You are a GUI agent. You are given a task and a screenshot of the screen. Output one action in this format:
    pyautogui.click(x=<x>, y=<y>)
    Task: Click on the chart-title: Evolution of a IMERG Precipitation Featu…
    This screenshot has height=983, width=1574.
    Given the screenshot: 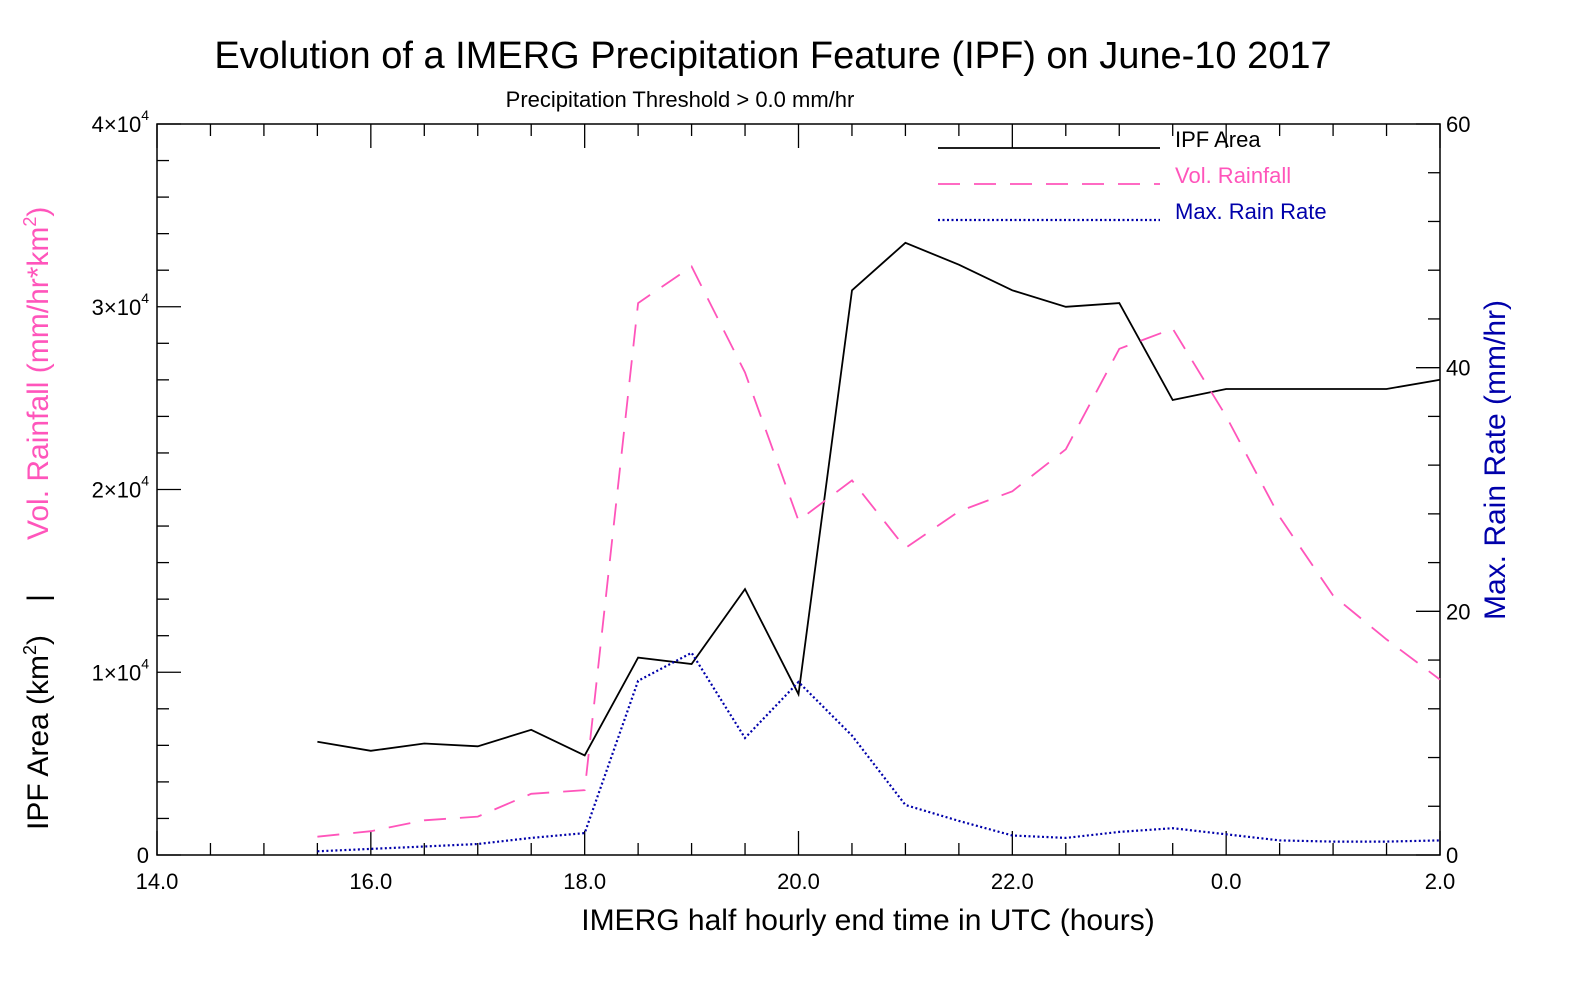 What is the action you would take?
    pyautogui.click(x=772, y=56)
    